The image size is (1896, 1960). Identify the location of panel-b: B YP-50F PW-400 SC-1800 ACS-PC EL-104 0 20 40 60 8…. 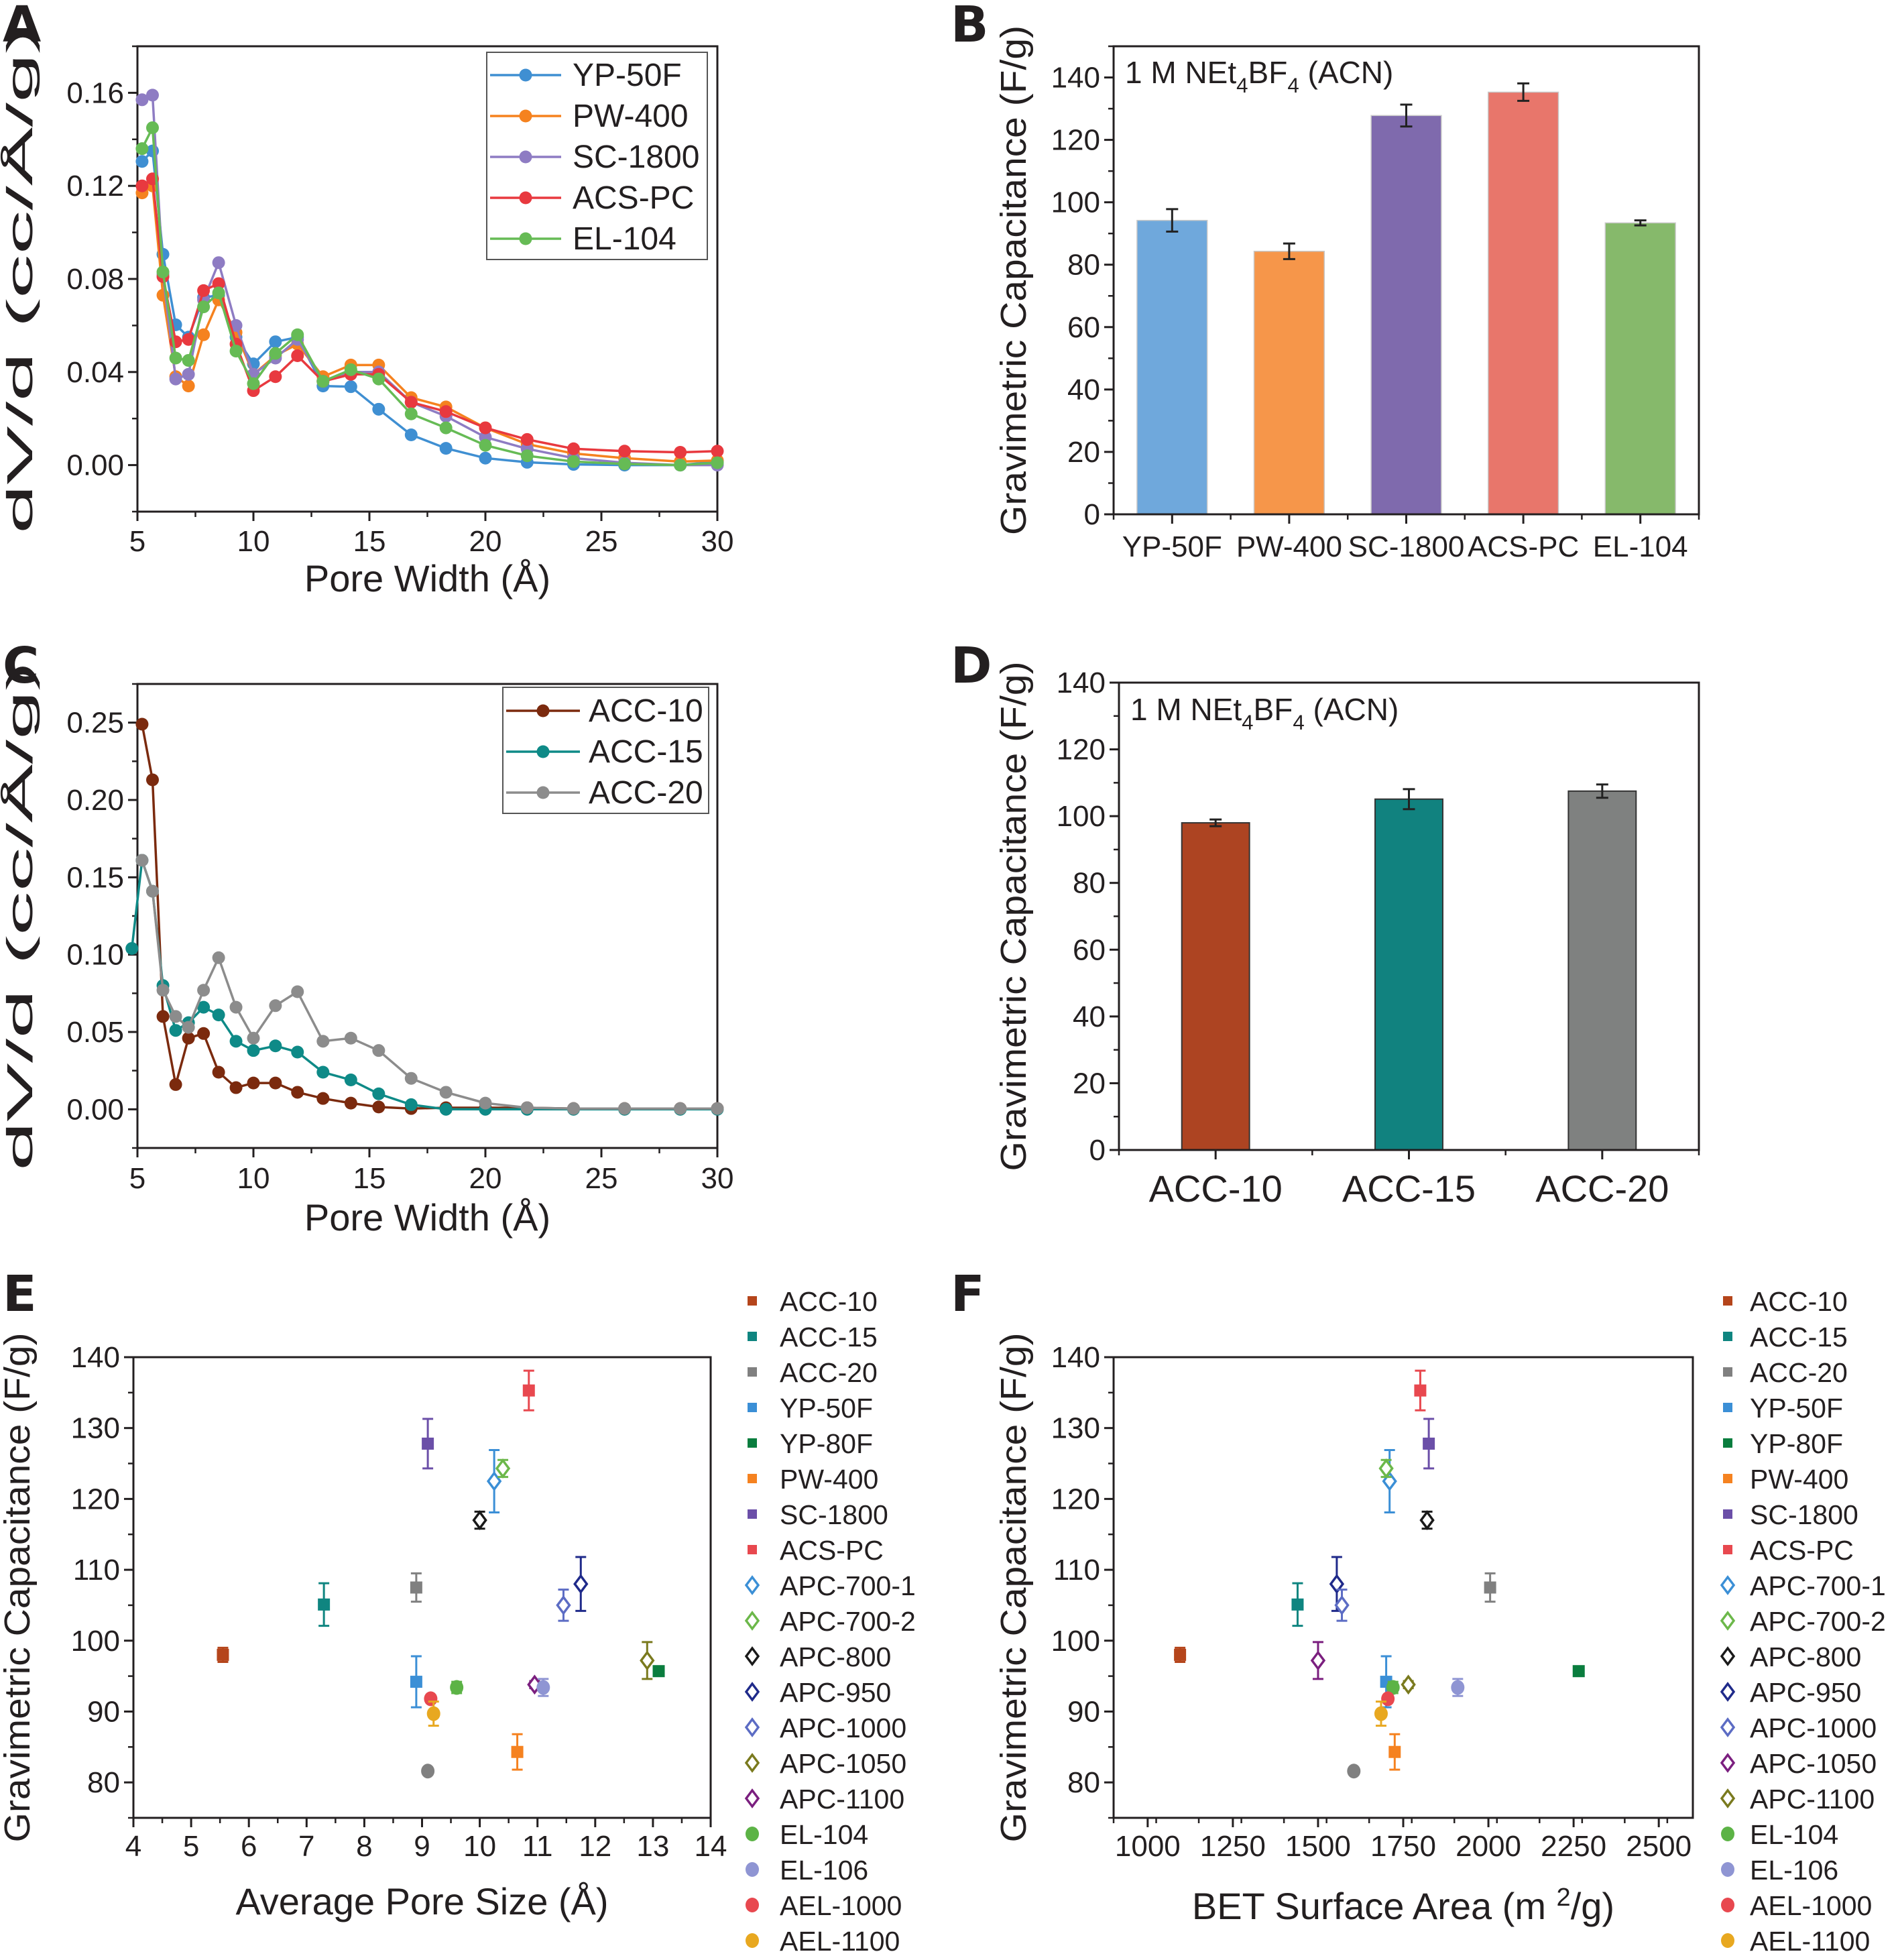
(1325, 281).